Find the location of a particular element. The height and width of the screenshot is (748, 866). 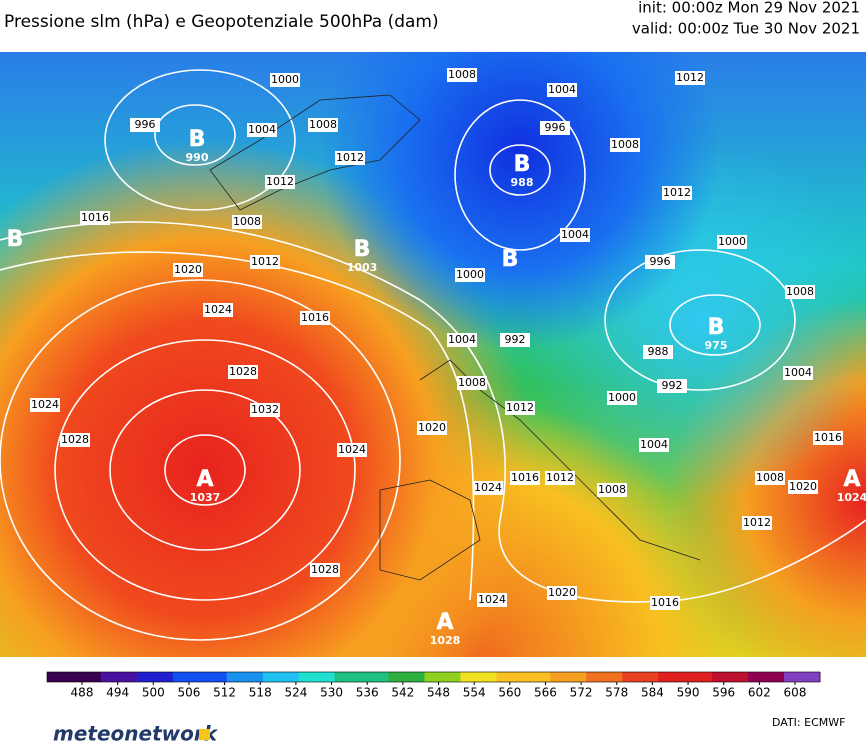

pressure-center-value: 1028 is located at coordinates (445, 640).